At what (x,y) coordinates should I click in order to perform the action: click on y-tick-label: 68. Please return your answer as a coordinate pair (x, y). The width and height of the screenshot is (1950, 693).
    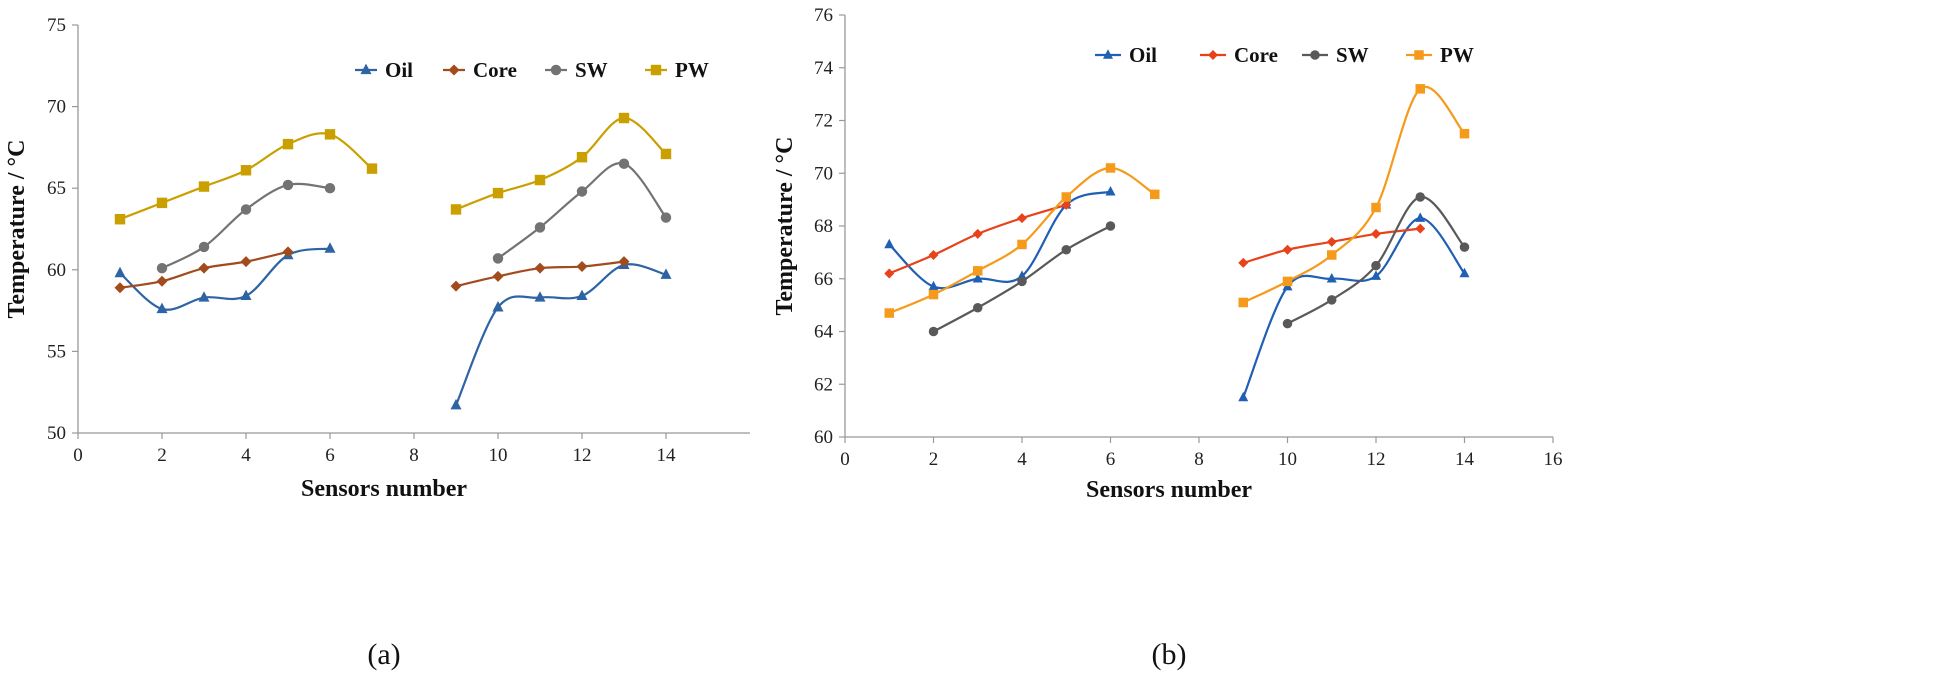
    Looking at the image, I should click on (823, 226).